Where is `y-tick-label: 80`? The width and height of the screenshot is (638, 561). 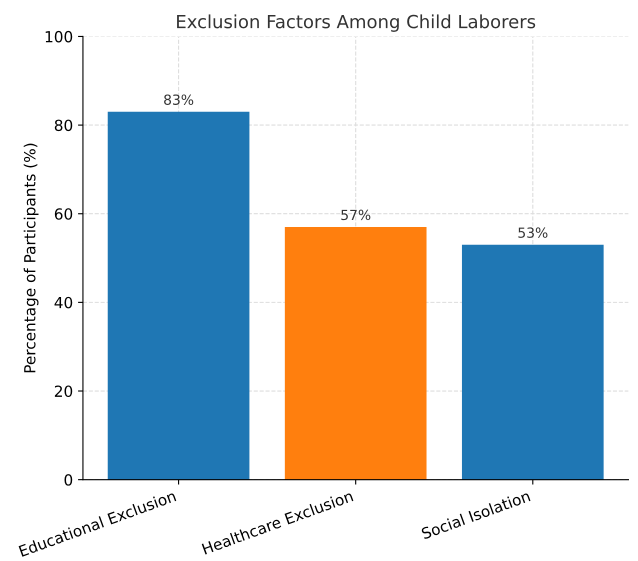
y-tick-label: 80 is located at coordinates (63, 126).